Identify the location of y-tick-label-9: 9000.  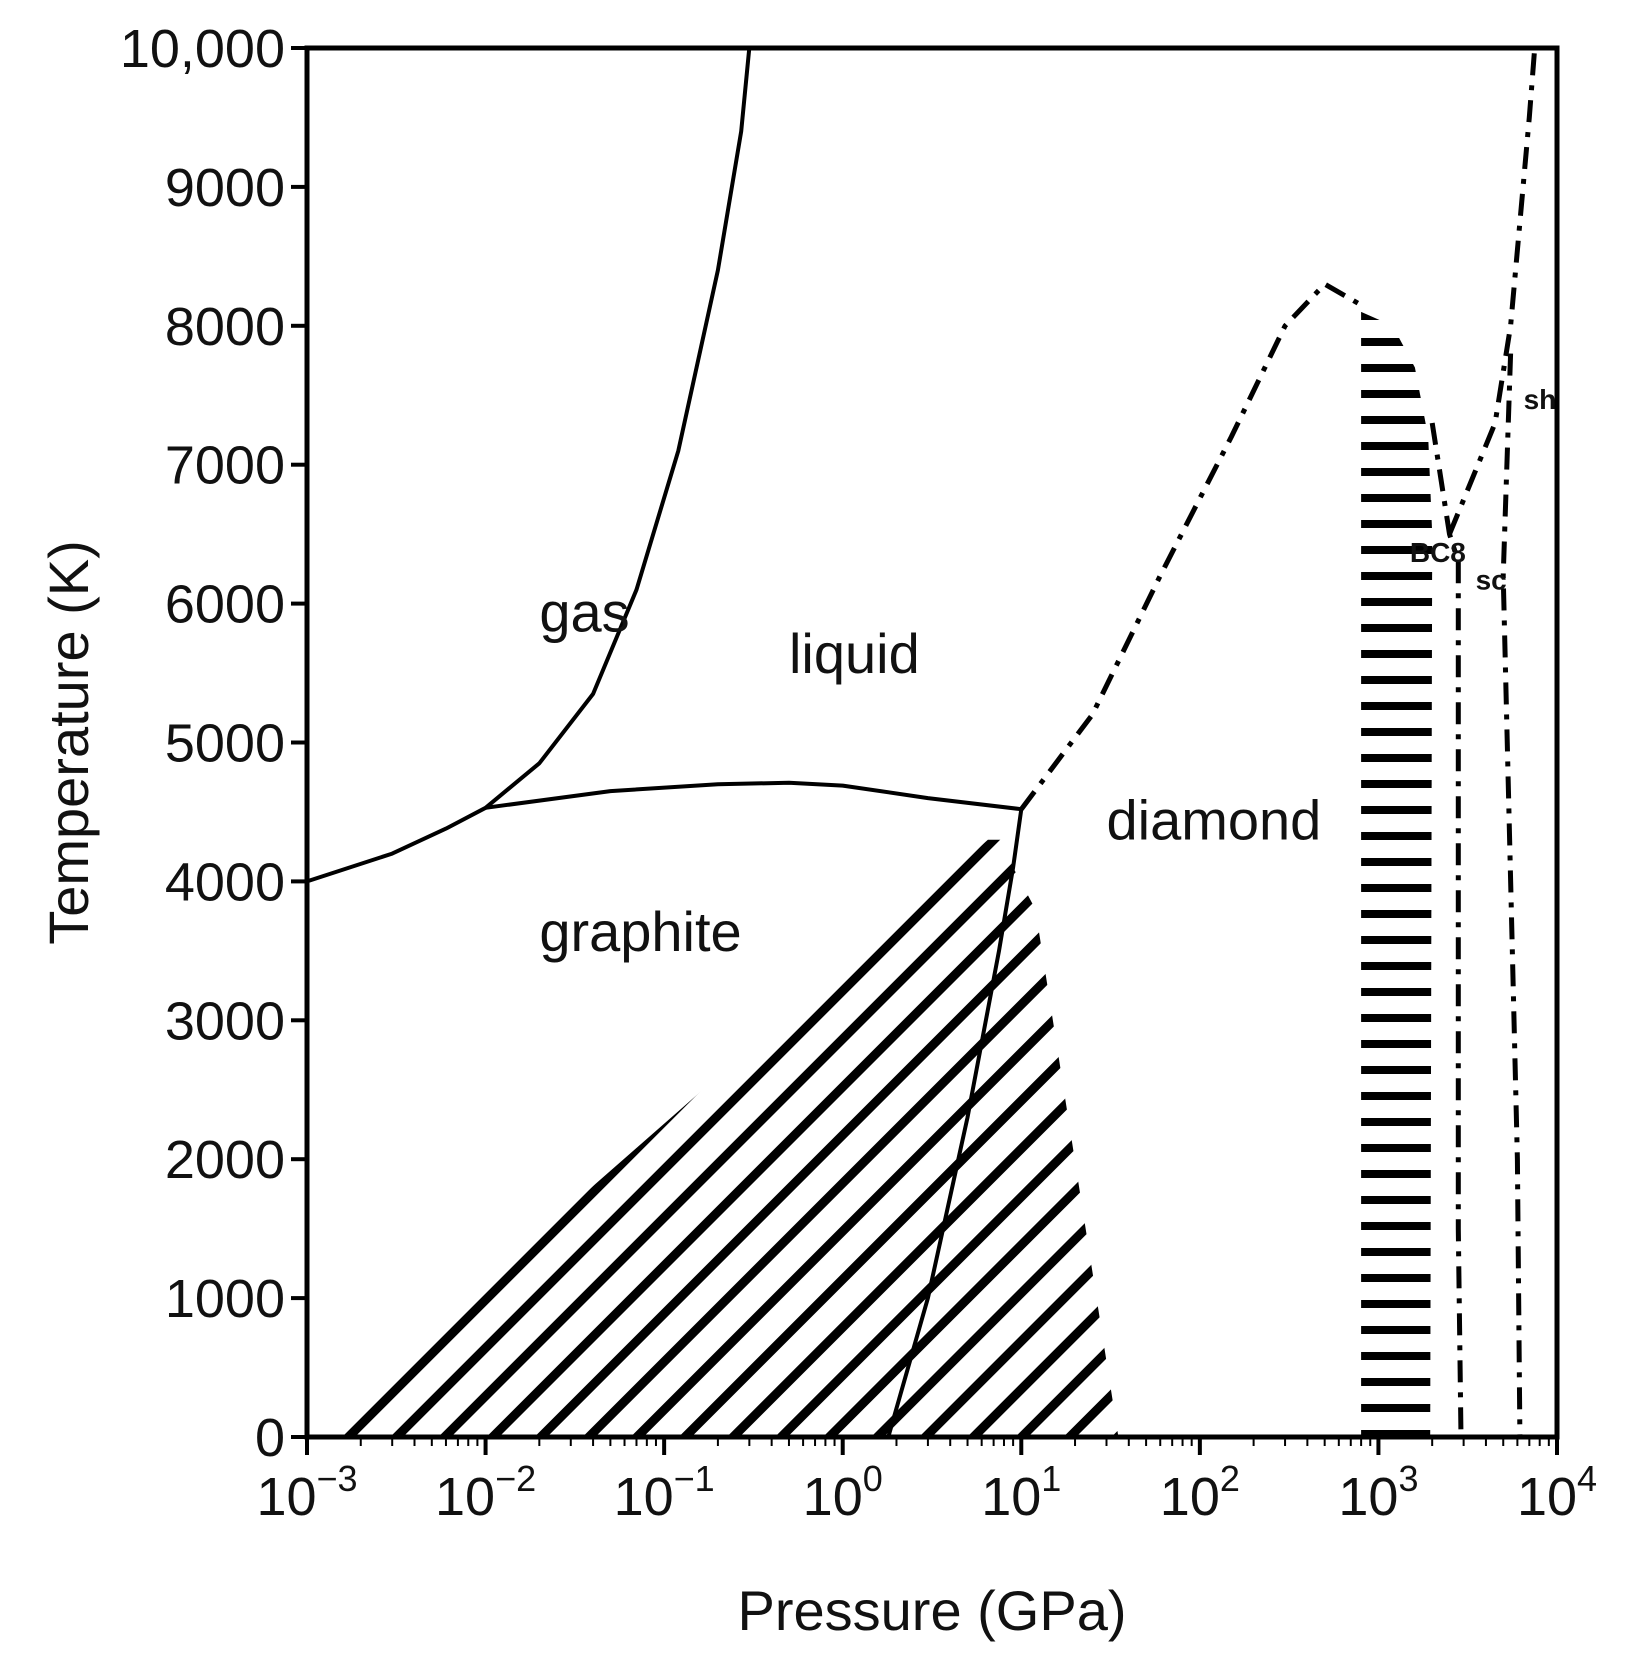
(225, 188).